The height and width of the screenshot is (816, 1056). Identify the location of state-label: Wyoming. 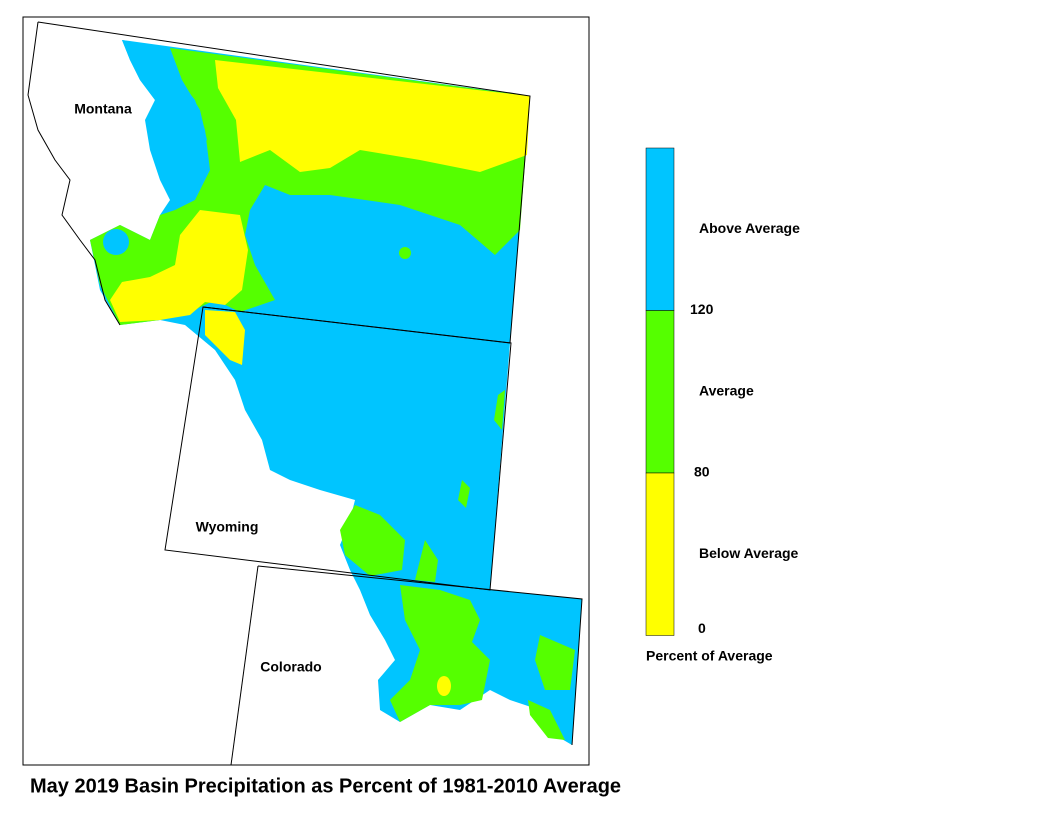
(227, 527).